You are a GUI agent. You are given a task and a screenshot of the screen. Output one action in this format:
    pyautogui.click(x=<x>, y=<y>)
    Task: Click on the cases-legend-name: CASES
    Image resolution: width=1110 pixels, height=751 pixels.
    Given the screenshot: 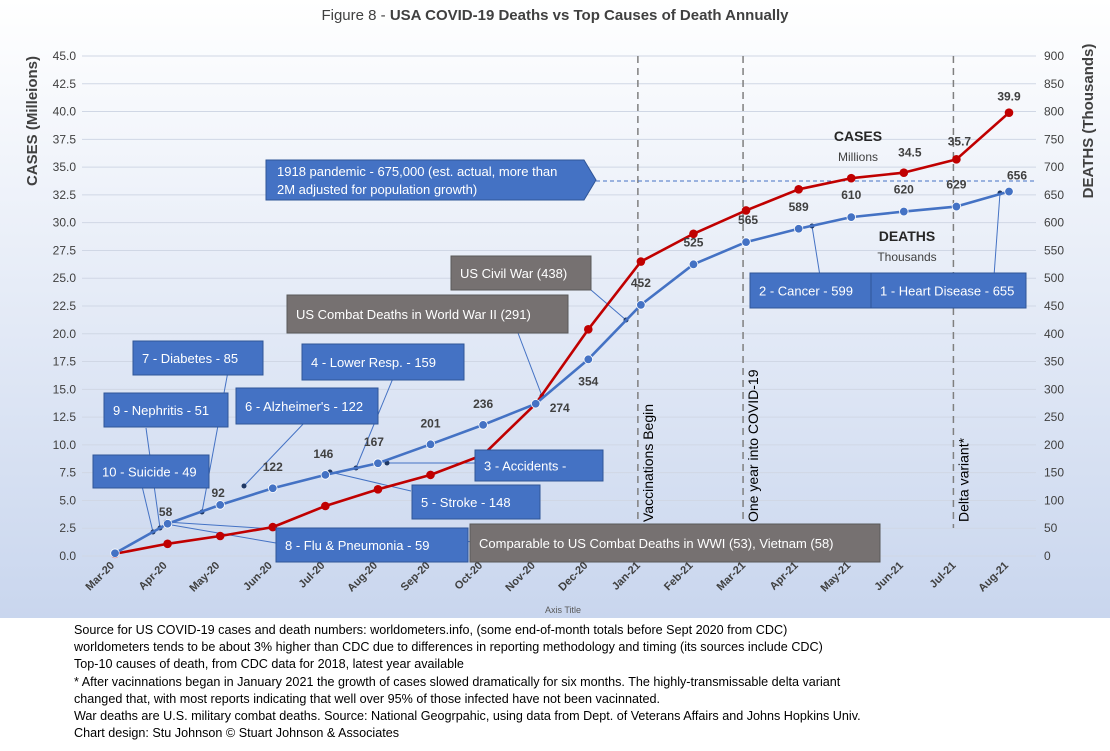 What is the action you would take?
    pyautogui.click(x=858, y=136)
    